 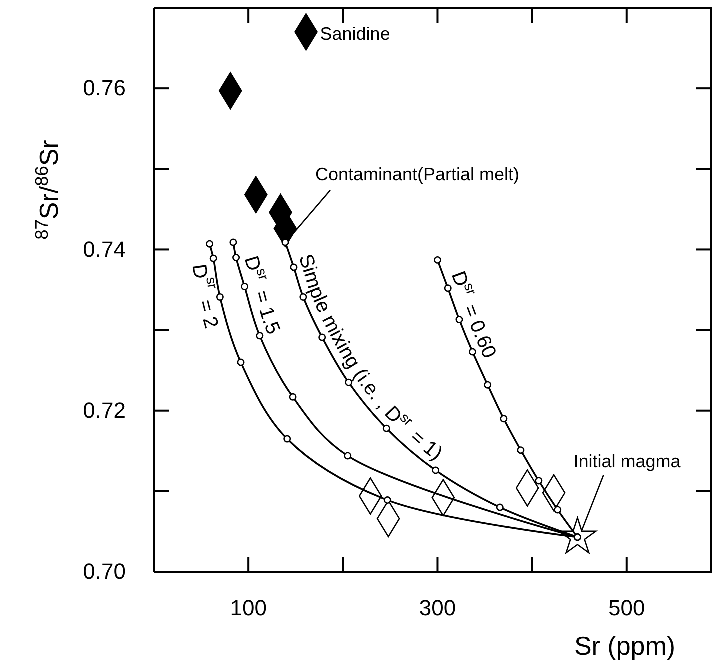 I want to click on annotation: Contaminant(Partial melt), so click(x=417, y=174).